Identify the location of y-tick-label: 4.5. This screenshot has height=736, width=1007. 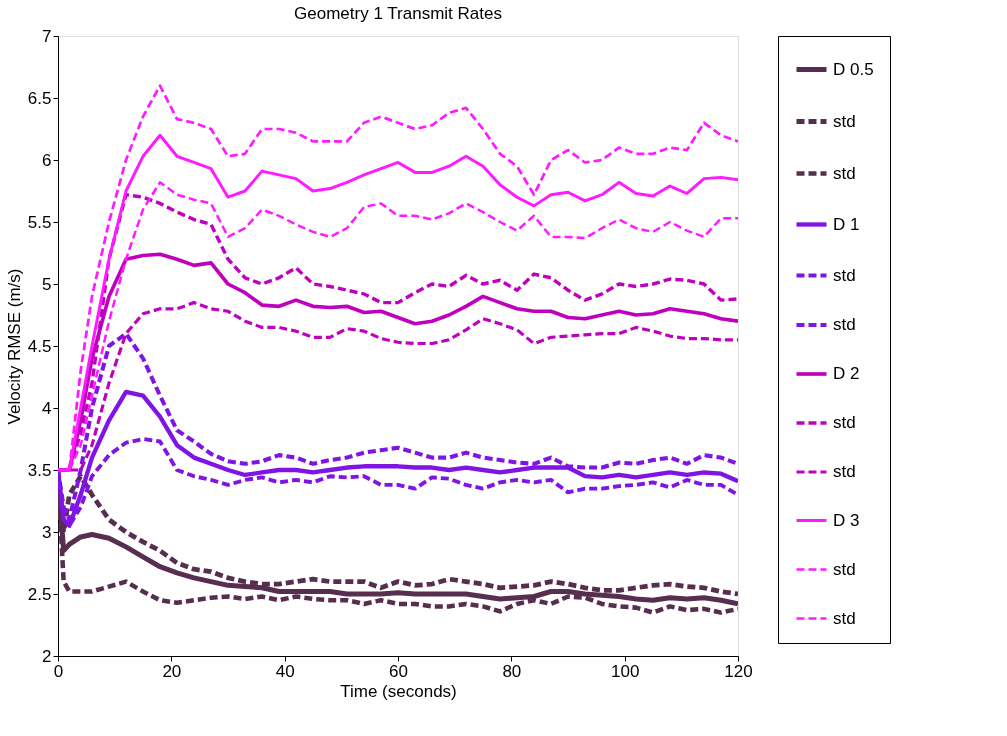
(39, 346).